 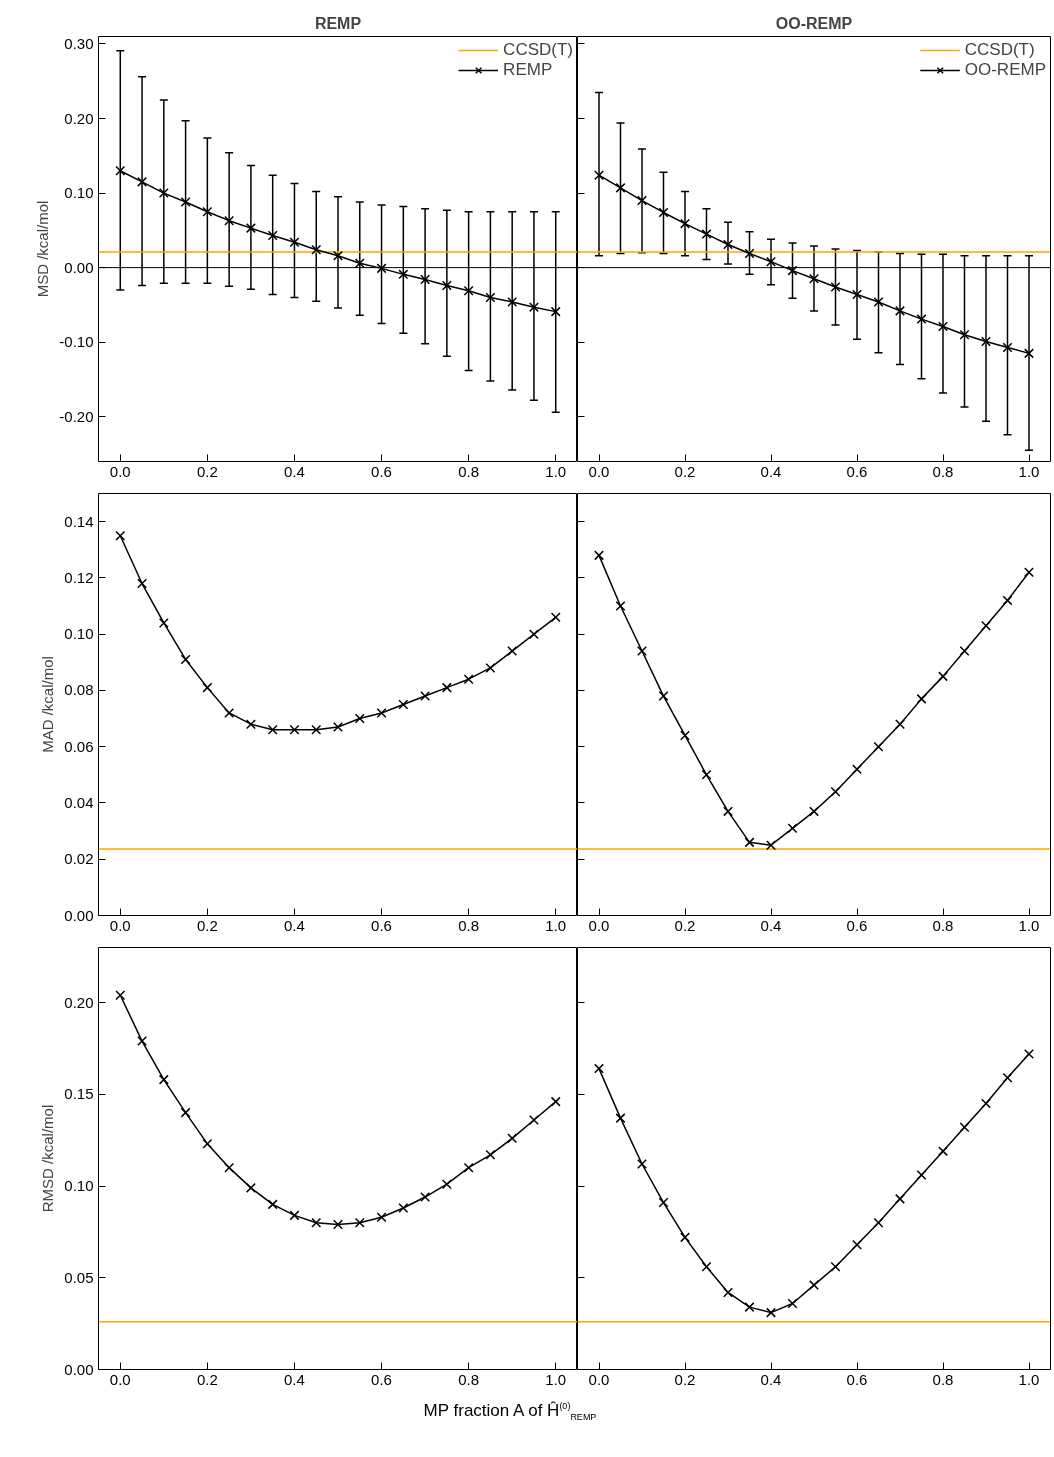 I want to click on y-tick-label: -0.10, so click(x=76, y=342).